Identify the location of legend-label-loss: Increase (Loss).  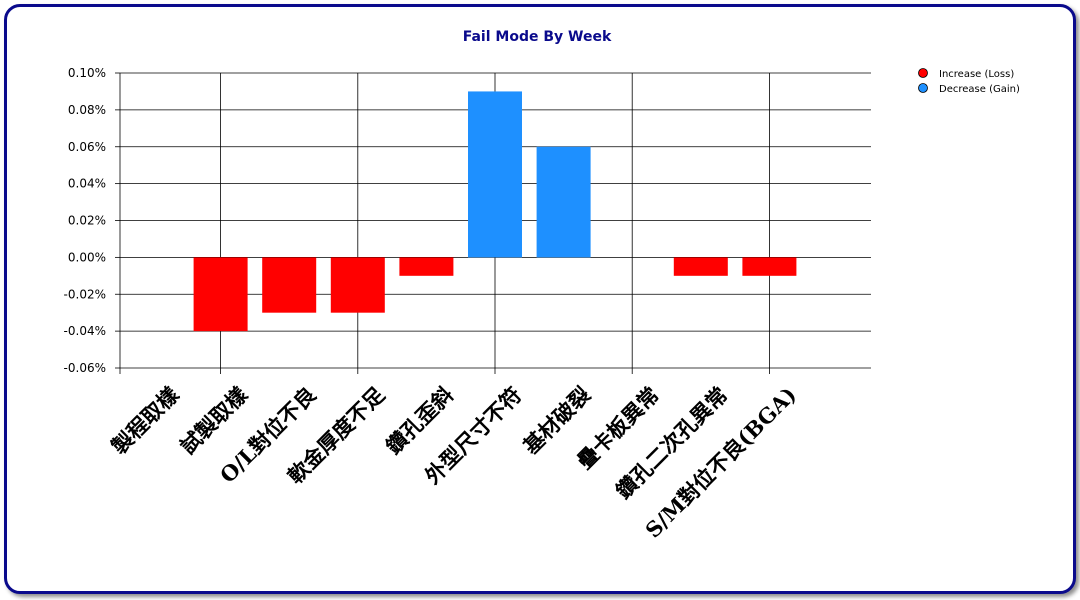
(976, 74).